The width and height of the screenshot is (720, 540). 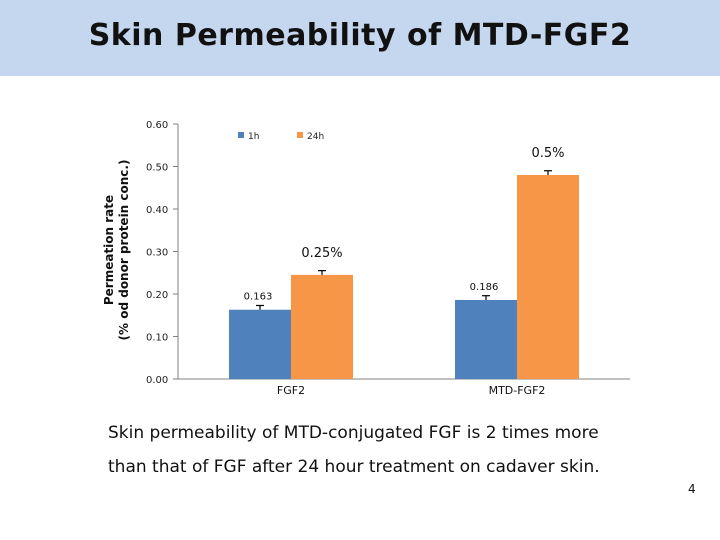 I want to click on data-label: 0.186, so click(x=484, y=287).